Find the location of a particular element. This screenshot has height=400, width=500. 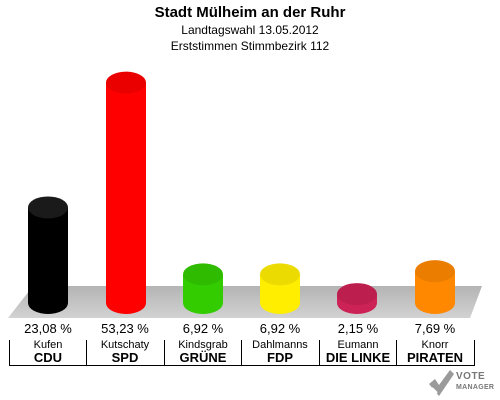

bar-piraten is located at coordinates (435, 287).